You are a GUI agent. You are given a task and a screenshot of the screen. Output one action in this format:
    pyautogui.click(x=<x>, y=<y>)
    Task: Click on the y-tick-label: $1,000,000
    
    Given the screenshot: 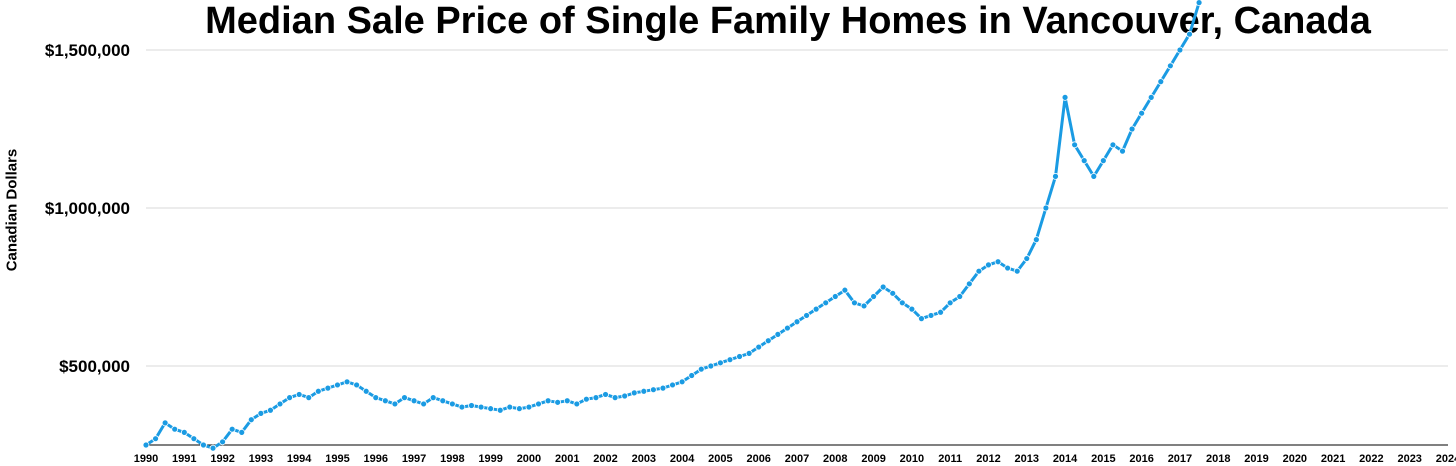 What is the action you would take?
    pyautogui.click(x=87, y=208)
    